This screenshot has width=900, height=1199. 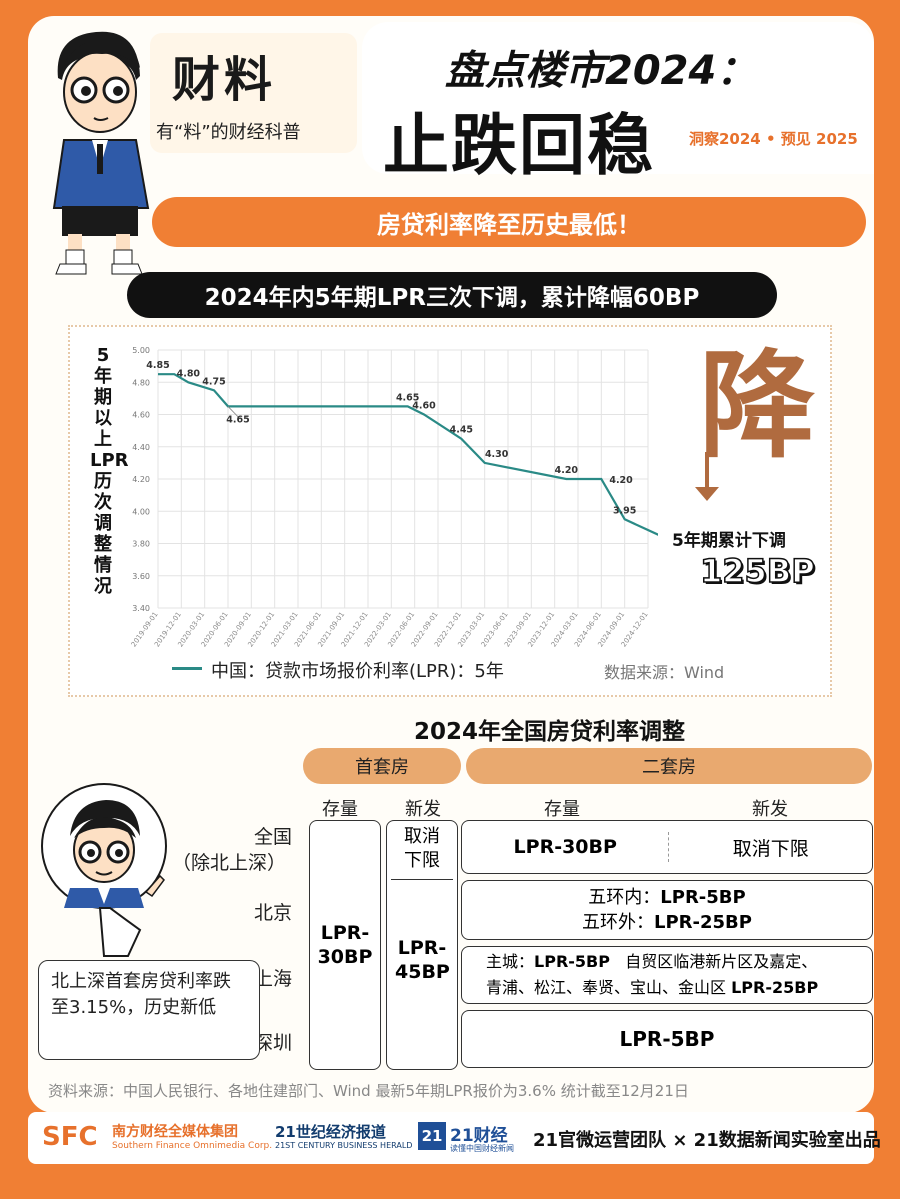 I want to click on cbh-english-name: 21ST CENTURY BUSINESS HERALD, so click(x=344, y=1145).